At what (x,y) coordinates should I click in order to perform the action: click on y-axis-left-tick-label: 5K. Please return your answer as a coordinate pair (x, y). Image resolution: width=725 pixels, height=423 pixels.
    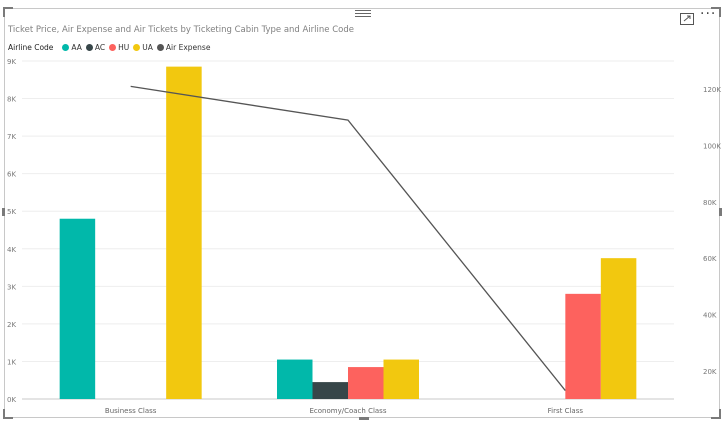
    Looking at the image, I should click on (11, 212).